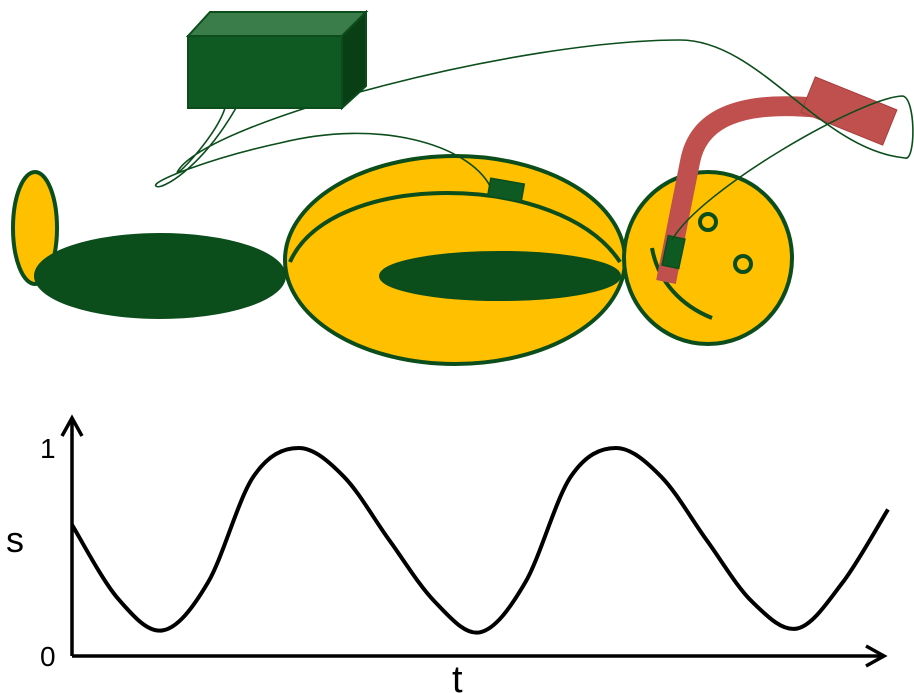 Image resolution: width=914 pixels, height=693 pixels. Describe the element at coordinates (681, 283) in the screenshot. I see `mouth-line` at that location.